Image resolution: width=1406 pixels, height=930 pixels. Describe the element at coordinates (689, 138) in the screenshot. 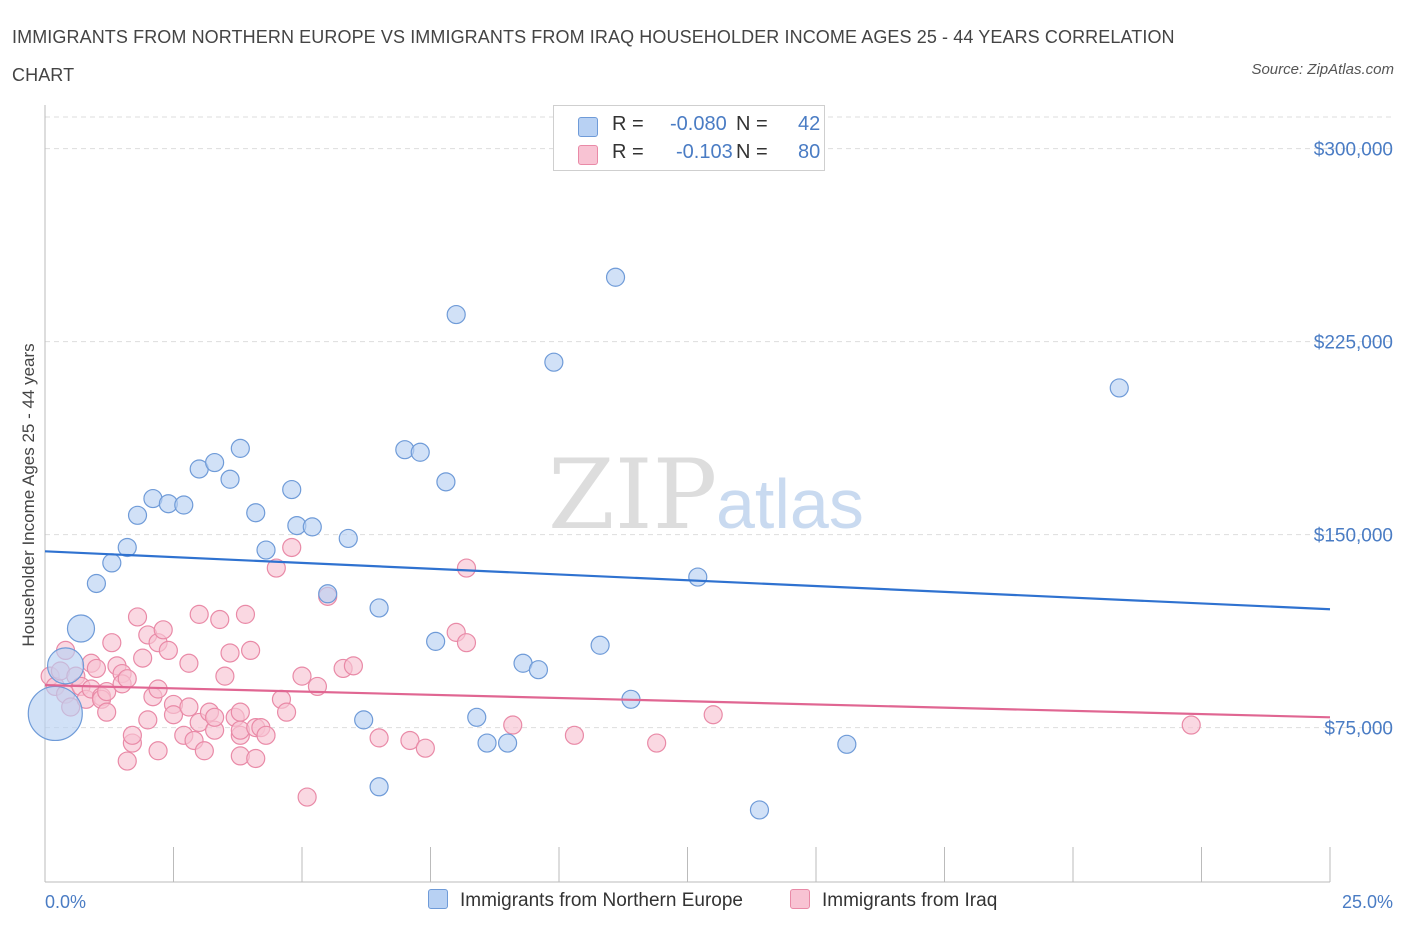

I see `correlation-legend: R = -0.080 N = 42 R = -0.103 N = 80` at that location.